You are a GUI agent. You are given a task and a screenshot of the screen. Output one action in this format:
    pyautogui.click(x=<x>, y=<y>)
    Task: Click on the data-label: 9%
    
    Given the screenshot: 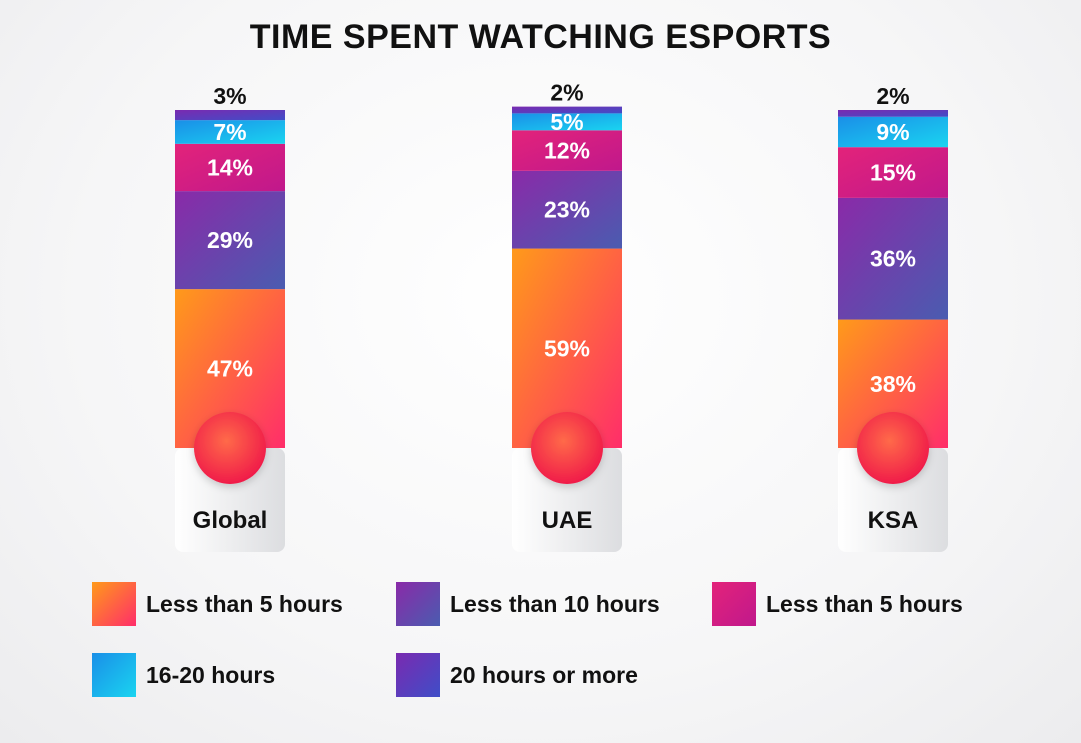 What is the action you would take?
    pyautogui.click(x=892, y=132)
    